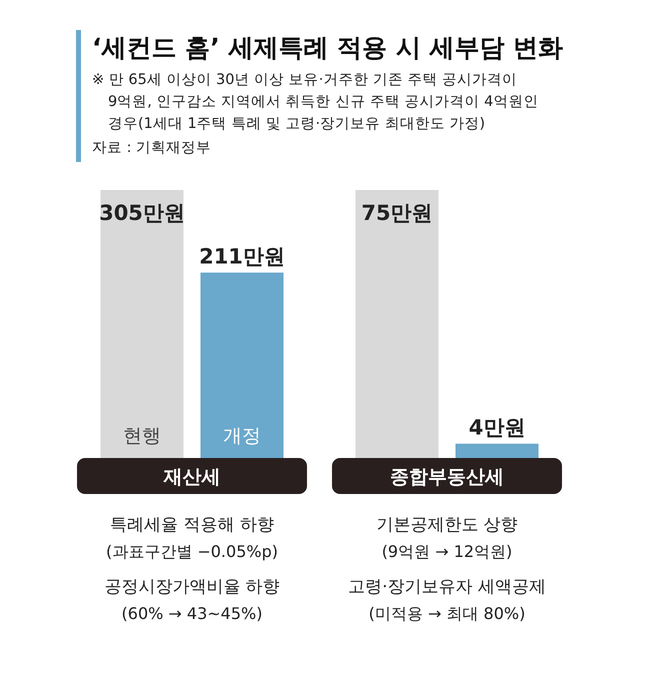 This screenshot has height=687, width=650. Describe the element at coordinates (497, 428) in the screenshot. I see `data-label: 4만원` at that location.